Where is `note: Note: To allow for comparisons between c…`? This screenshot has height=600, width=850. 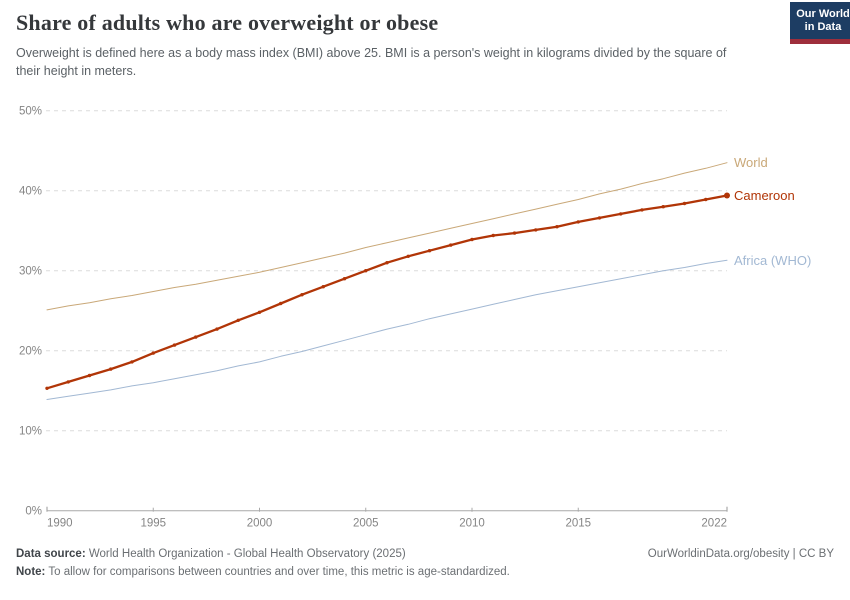
note: Note: To allow for comparisons between c… is located at coordinates (263, 573).